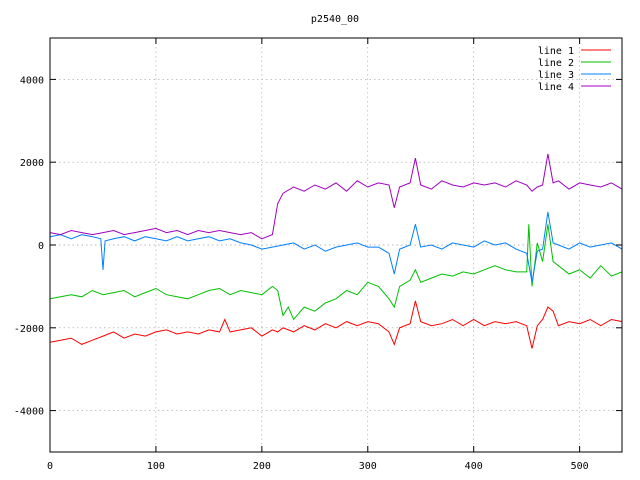 This screenshot has width=640, height=480. What do you see at coordinates (41, 246) in the screenshot?
I see `y-tick-label: 0` at bounding box center [41, 246].